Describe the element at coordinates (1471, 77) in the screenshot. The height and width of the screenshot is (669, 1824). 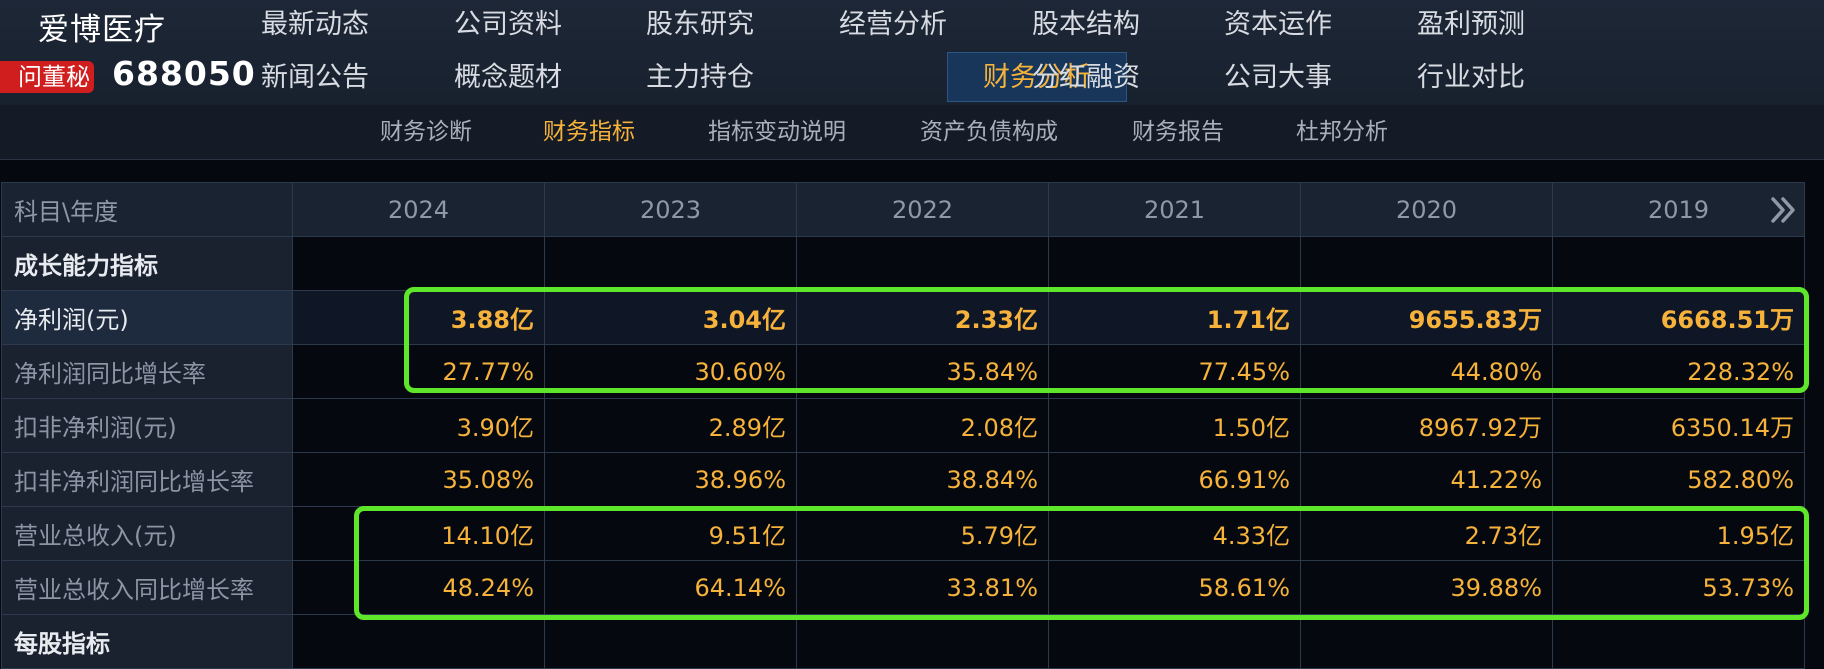
I see `nav-industry-comparison: 行业对比` at that location.